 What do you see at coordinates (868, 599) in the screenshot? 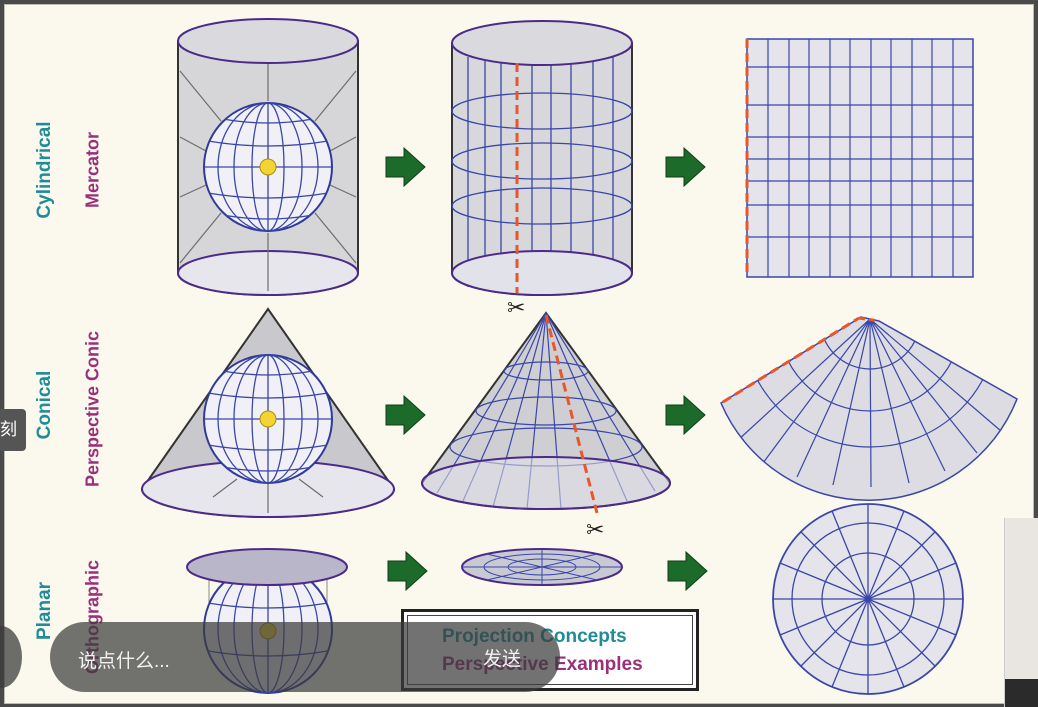
I see `planar-flat-disc` at bounding box center [868, 599].